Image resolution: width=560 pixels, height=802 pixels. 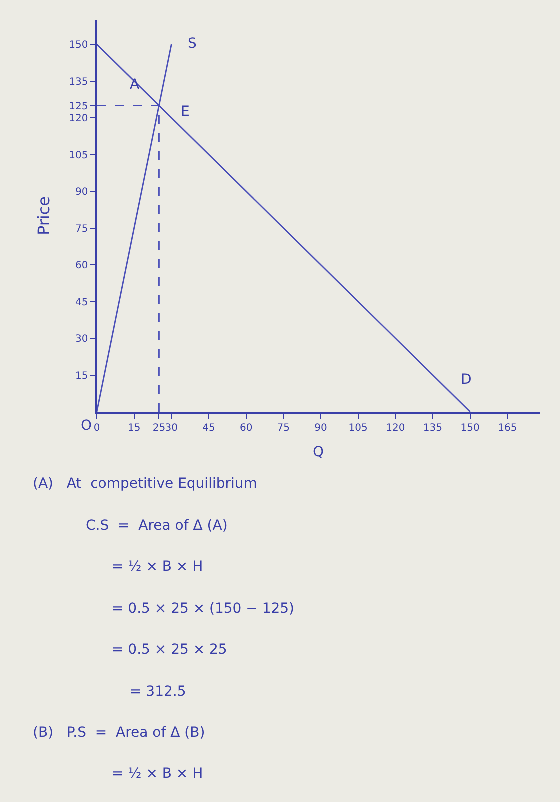 What do you see at coordinates (508, 428) in the screenshot?
I see `x-tick-label: 165` at bounding box center [508, 428].